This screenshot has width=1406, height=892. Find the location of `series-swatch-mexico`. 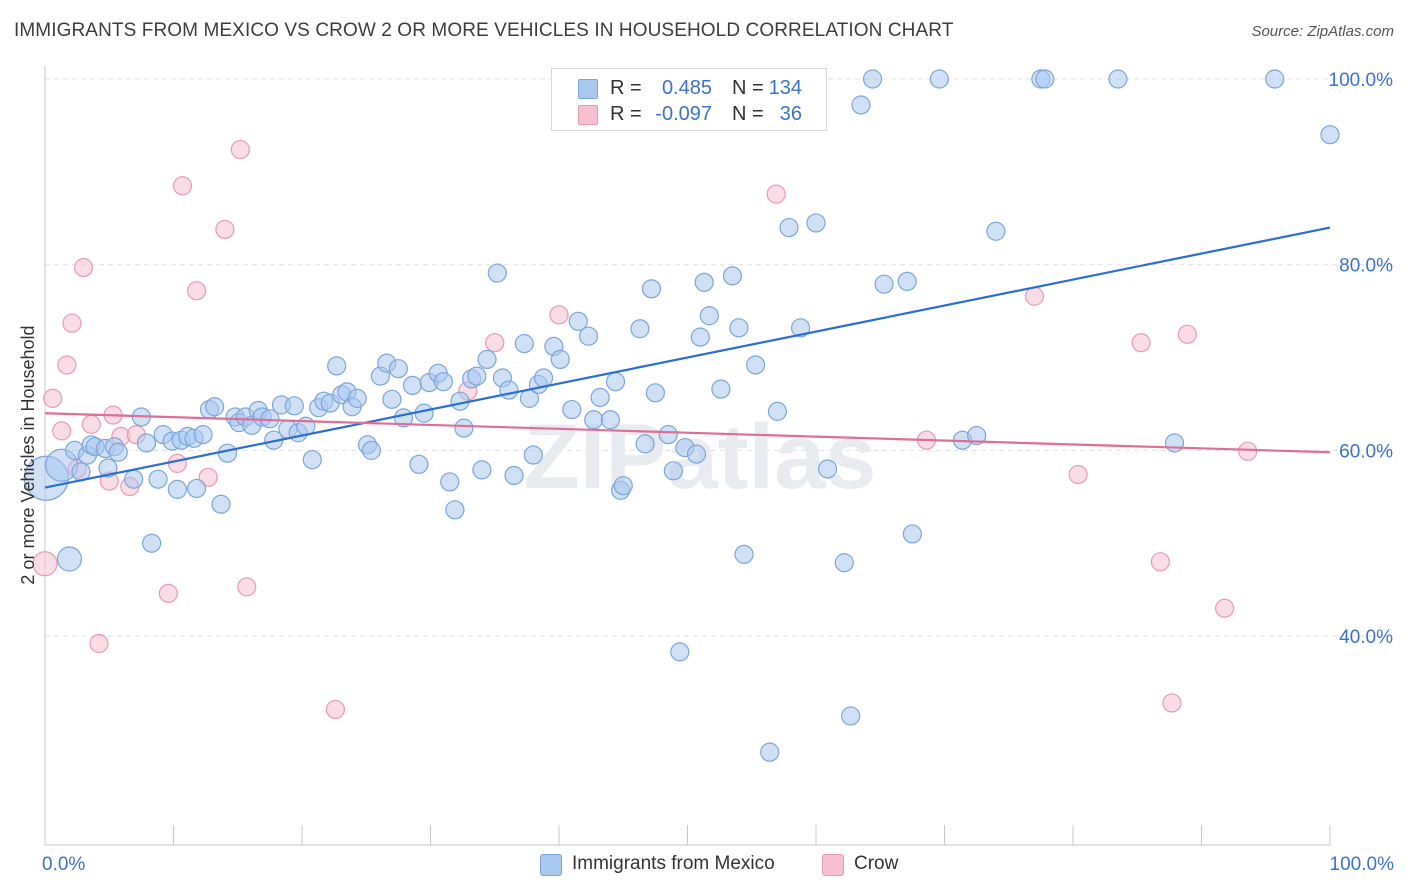

series-swatch-mexico is located at coordinates (551, 865).